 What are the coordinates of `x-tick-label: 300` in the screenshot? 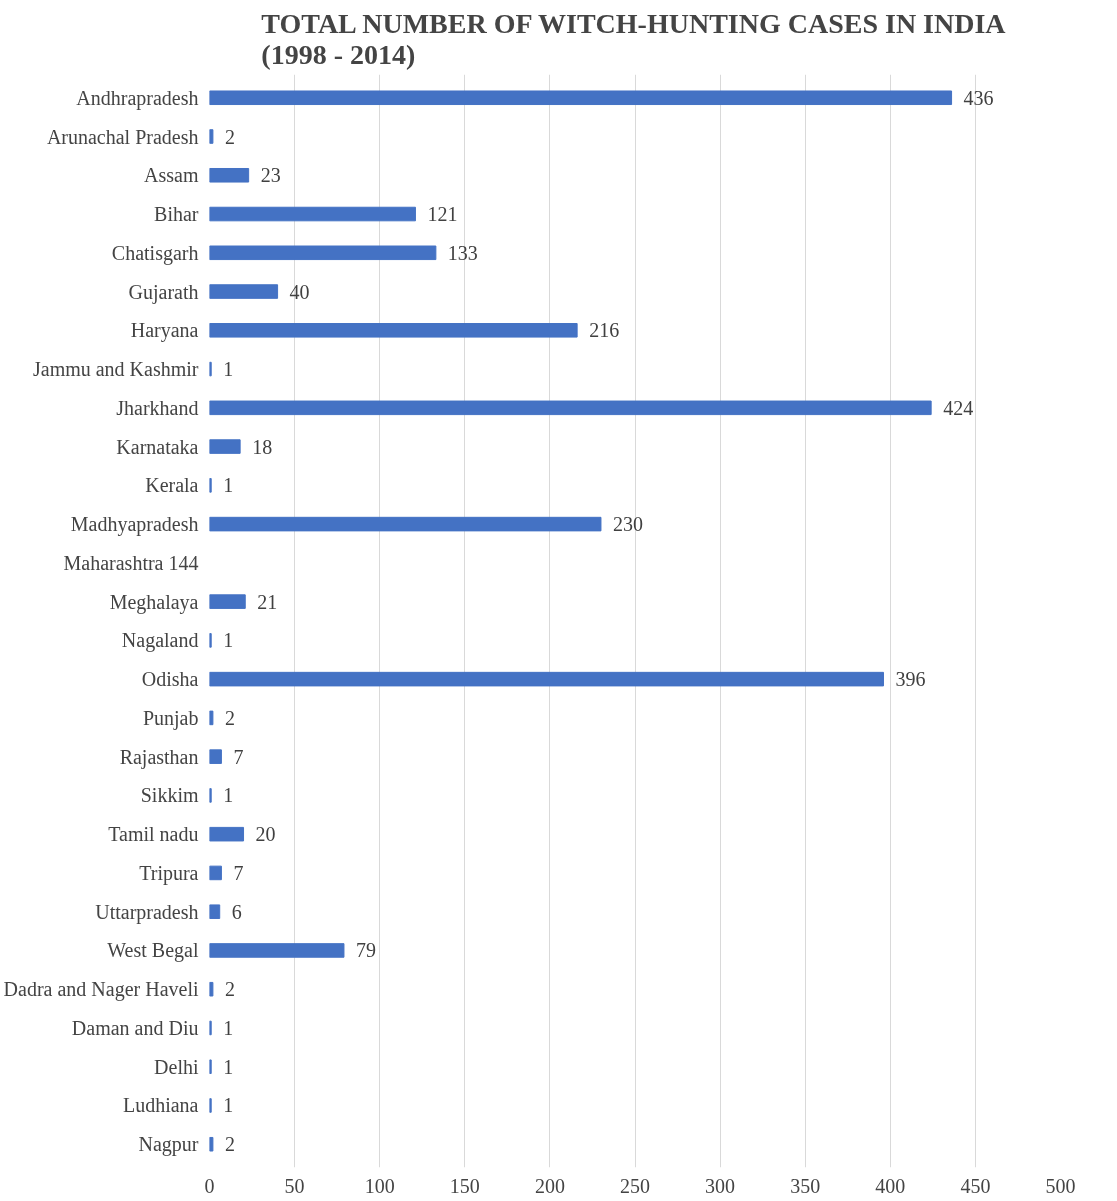 It's located at (720, 1185).